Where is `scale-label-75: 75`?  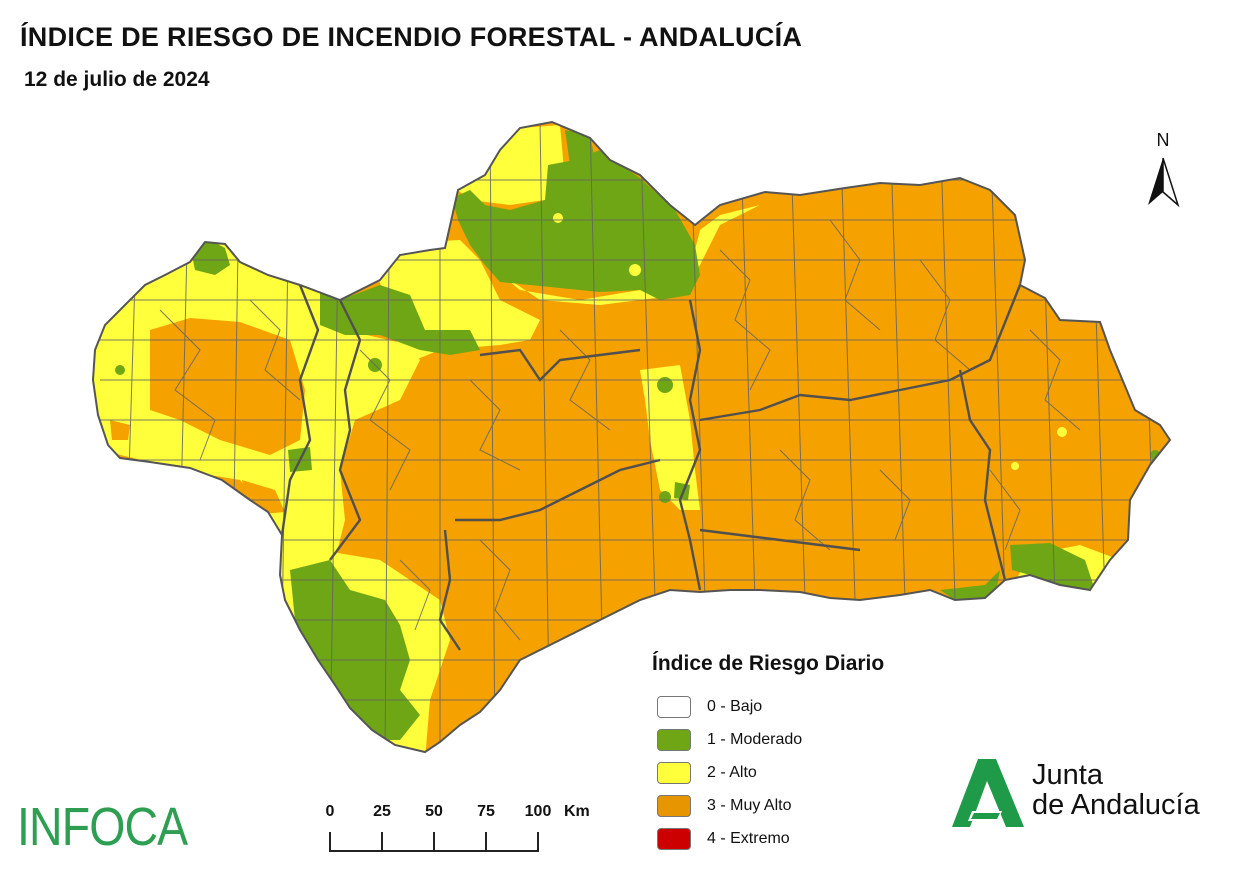 scale-label-75: 75 is located at coordinates (486, 811).